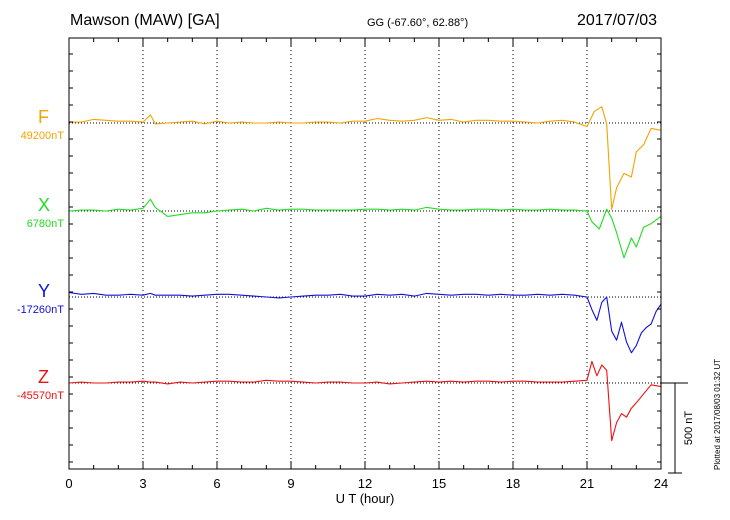 The image size is (730, 520). I want to click on x-tick-label: 24, so click(661, 483).